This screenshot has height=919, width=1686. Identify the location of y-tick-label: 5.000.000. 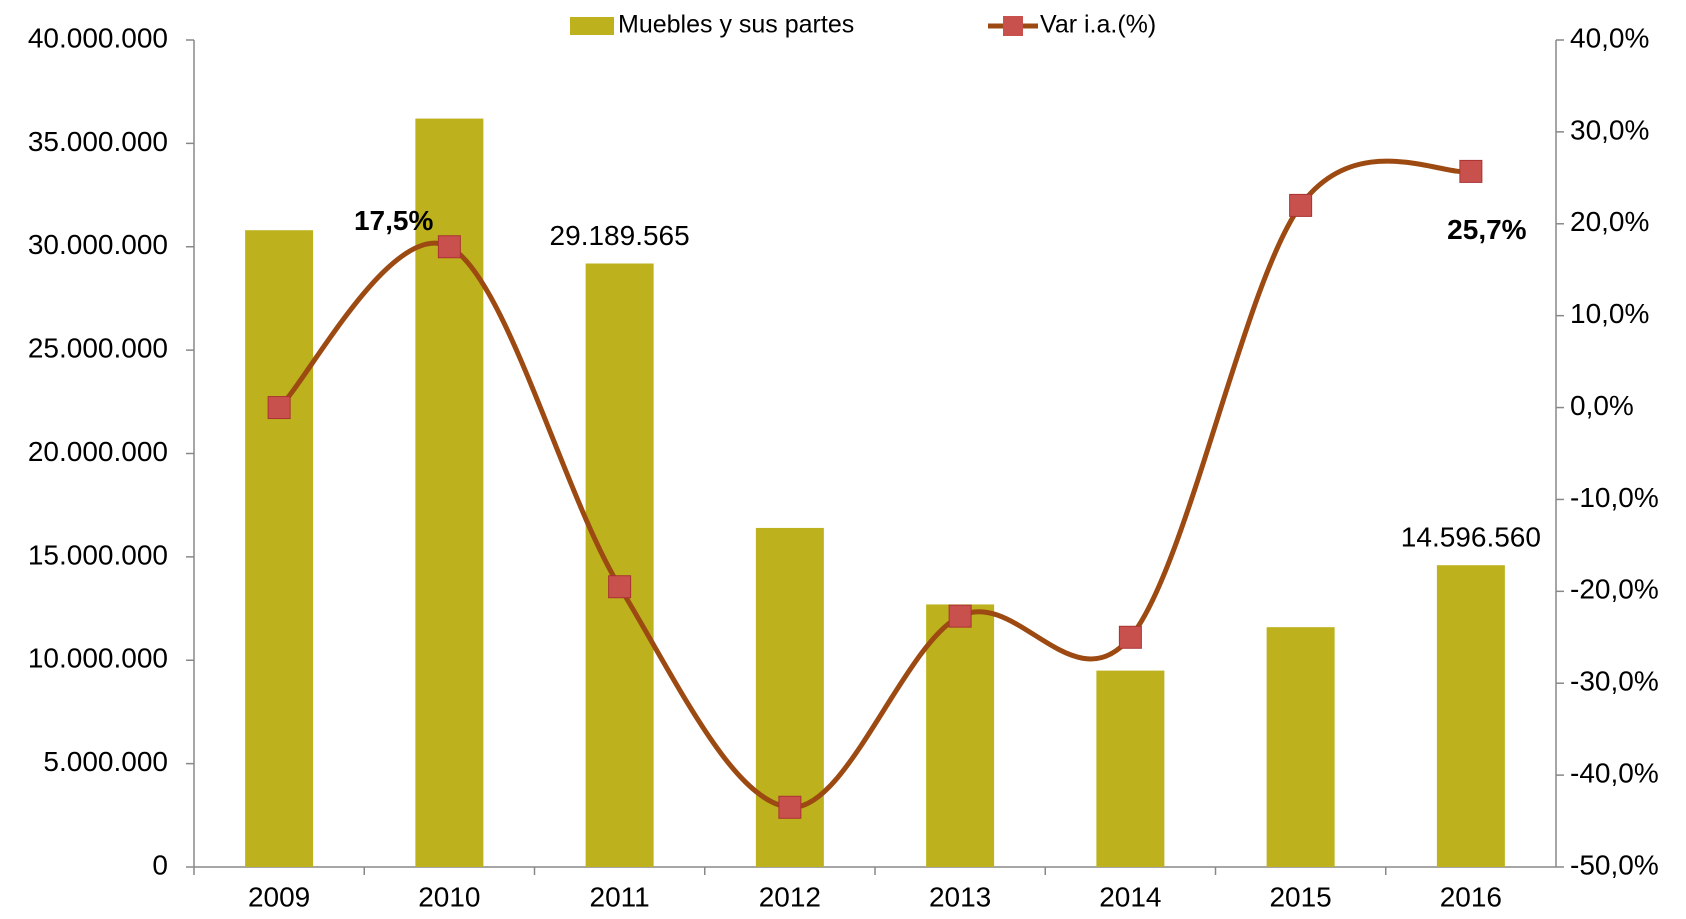
(105, 761).